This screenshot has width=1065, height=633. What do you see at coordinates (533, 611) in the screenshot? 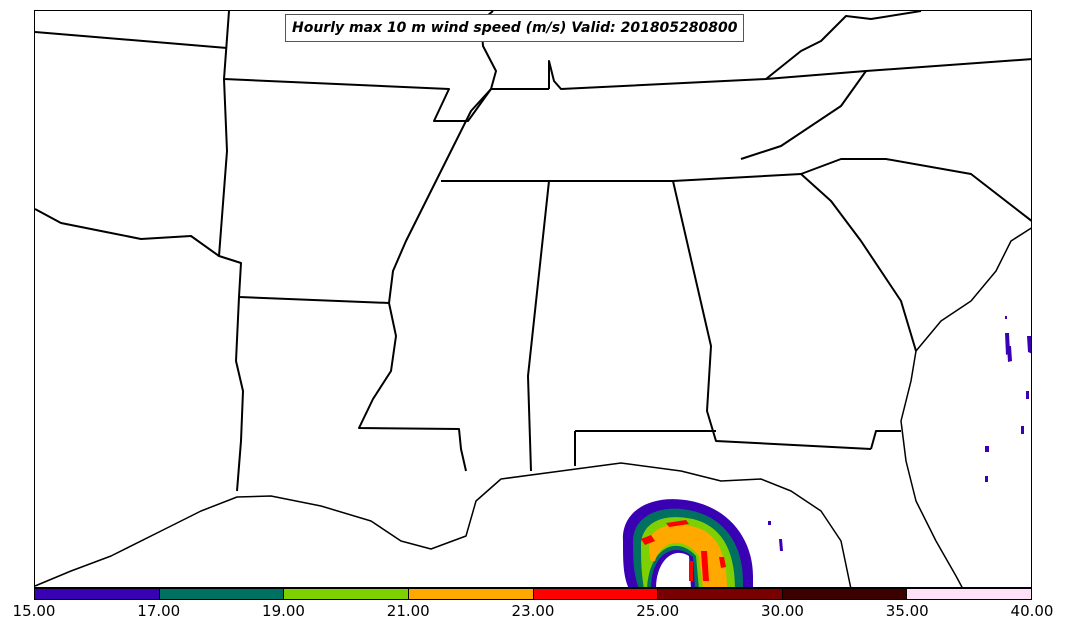
I see `colorbar-tick-label: 23.00` at bounding box center [533, 611].